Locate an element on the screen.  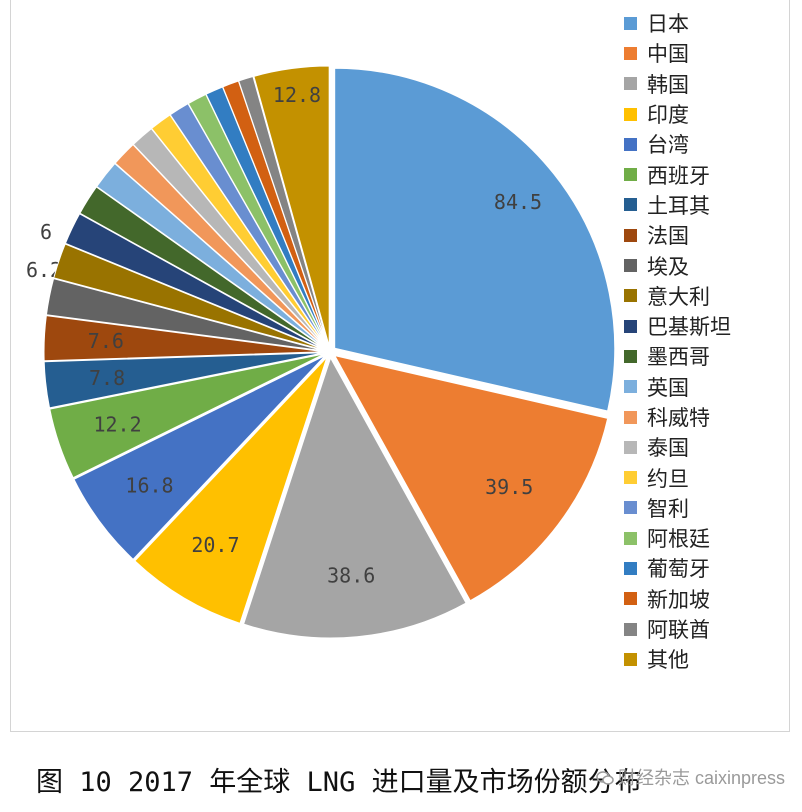
legend-item: 阿联酋 is located at coordinates (709, 629).